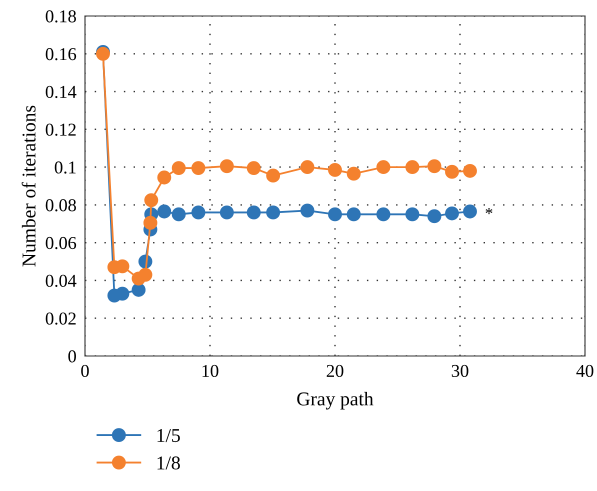 This screenshot has height=491, width=597. Describe the element at coordinates (85, 371) in the screenshot. I see `x-tick-label: 0` at that location.